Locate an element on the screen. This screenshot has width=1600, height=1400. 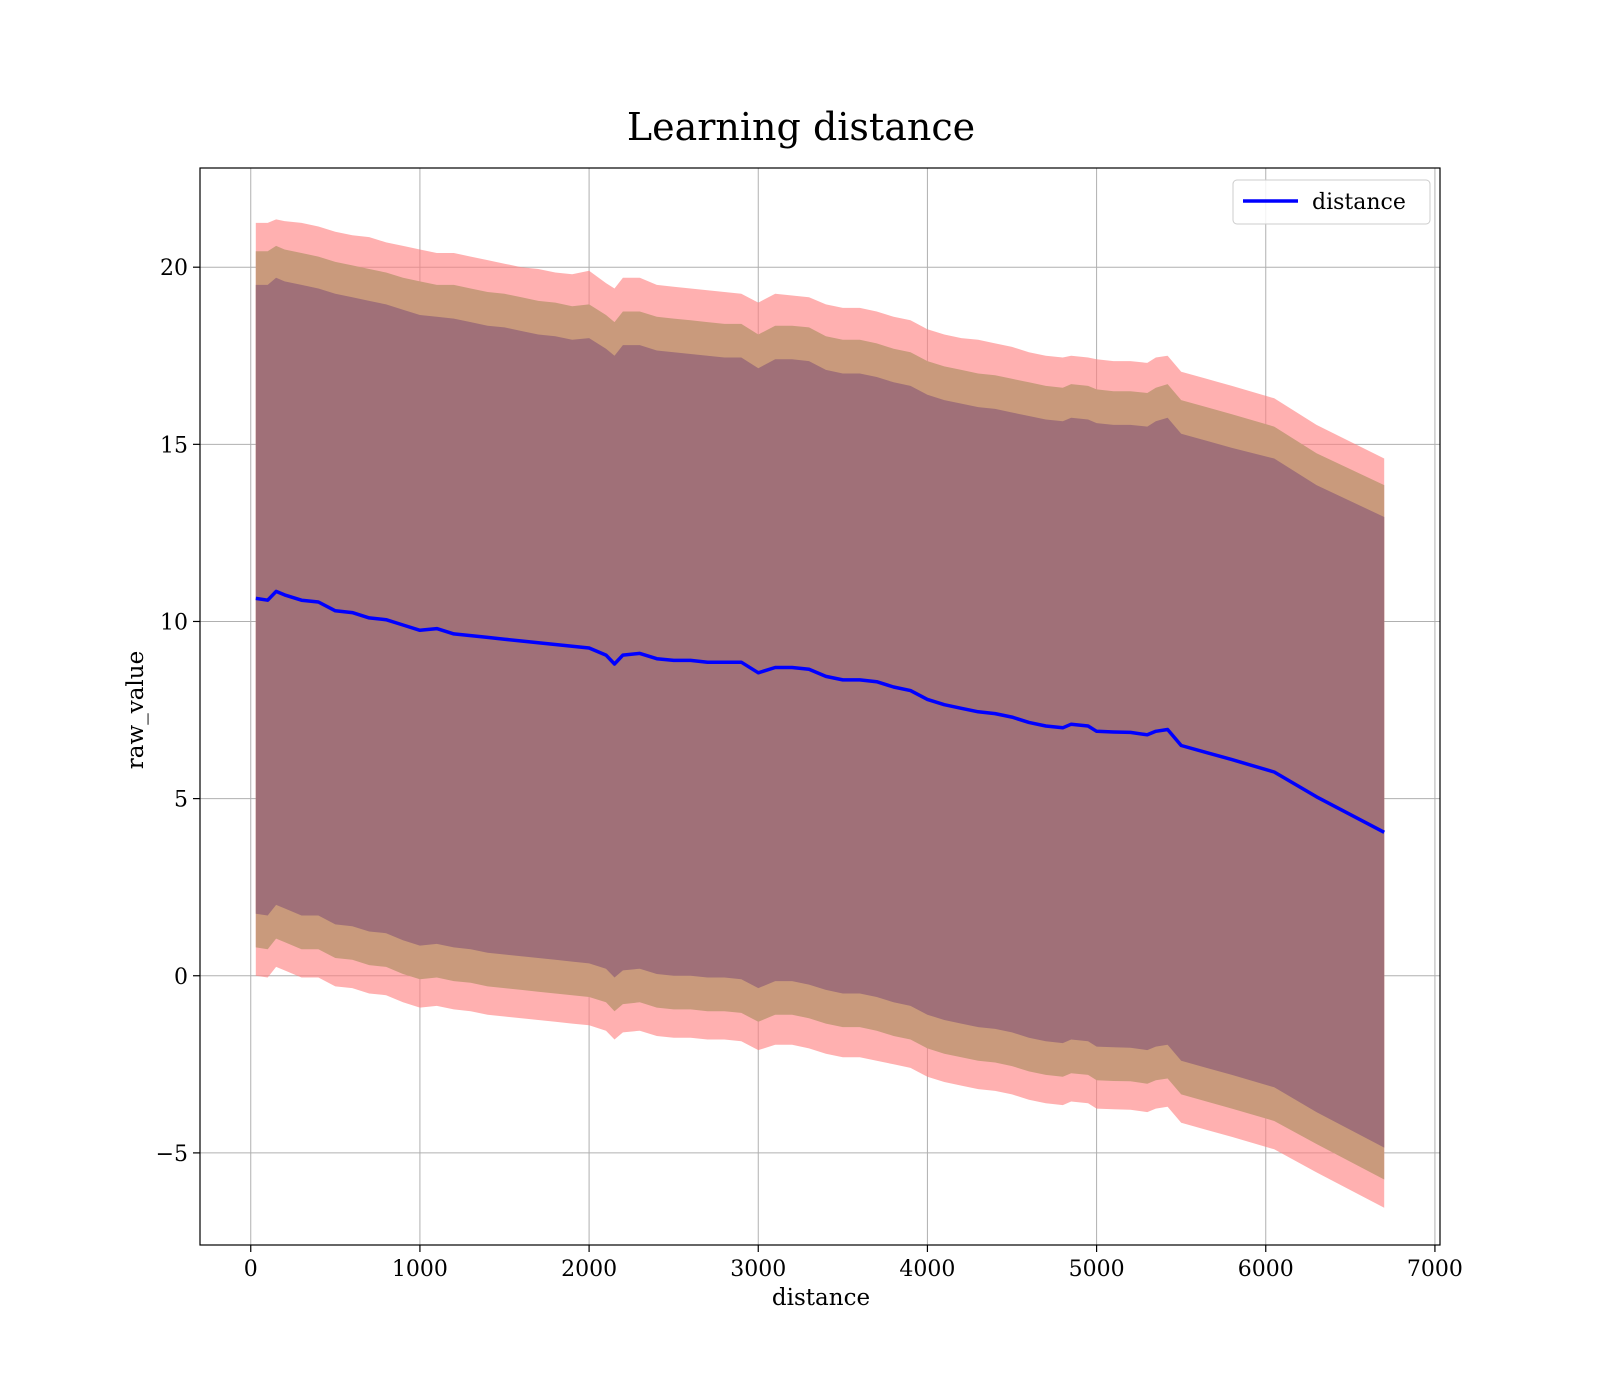
y-tick-label: 0 is located at coordinates (181, 977).